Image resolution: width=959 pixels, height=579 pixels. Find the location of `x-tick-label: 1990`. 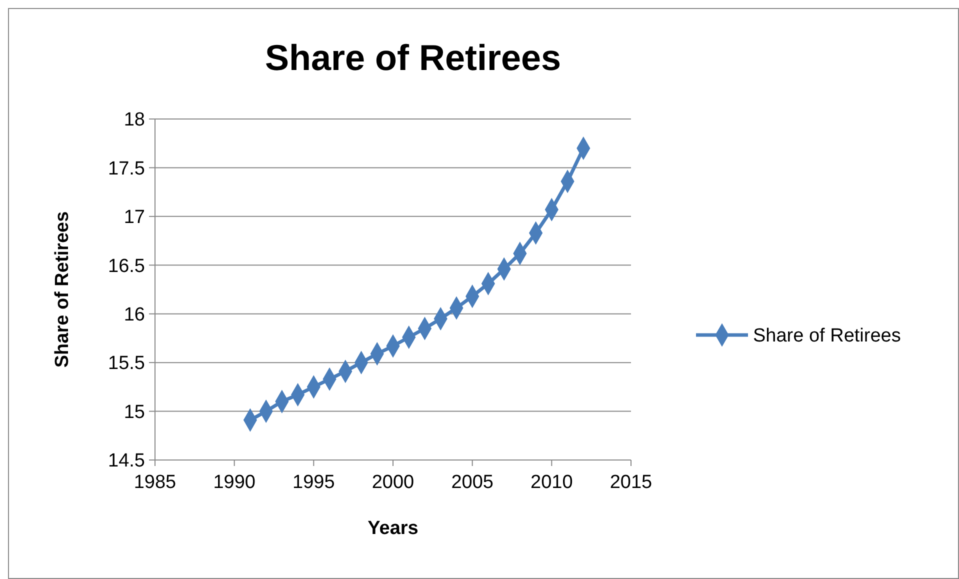

x-tick-label: 1990 is located at coordinates (234, 482).